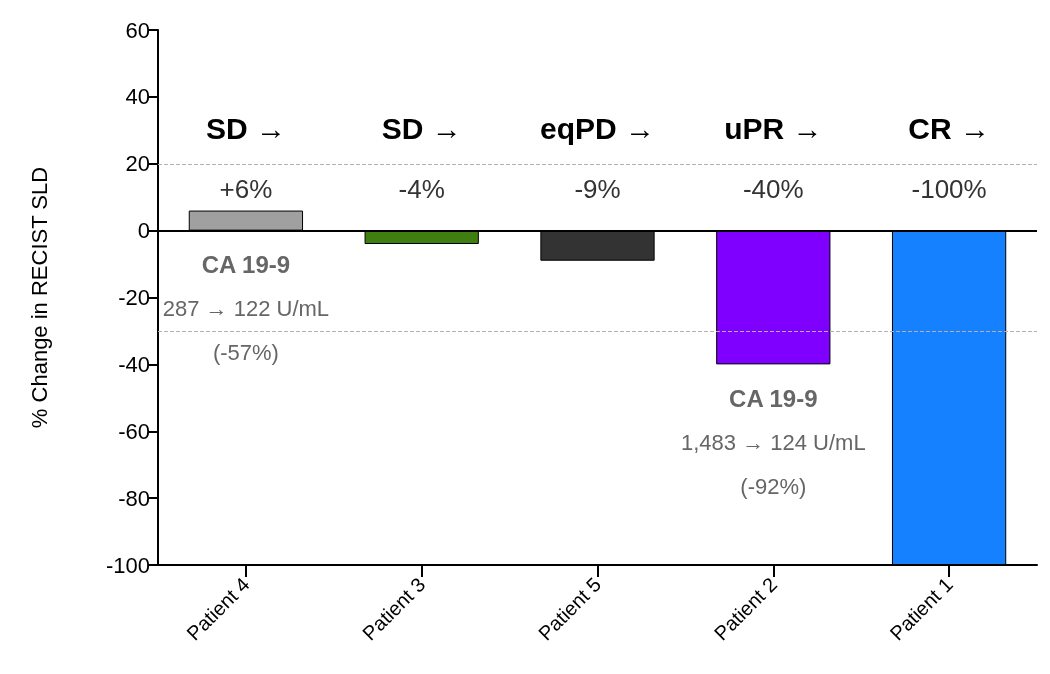 Image resolution: width=1050 pixels, height=674 pixels. I want to click on y-tick-label: -40, so click(134, 364).